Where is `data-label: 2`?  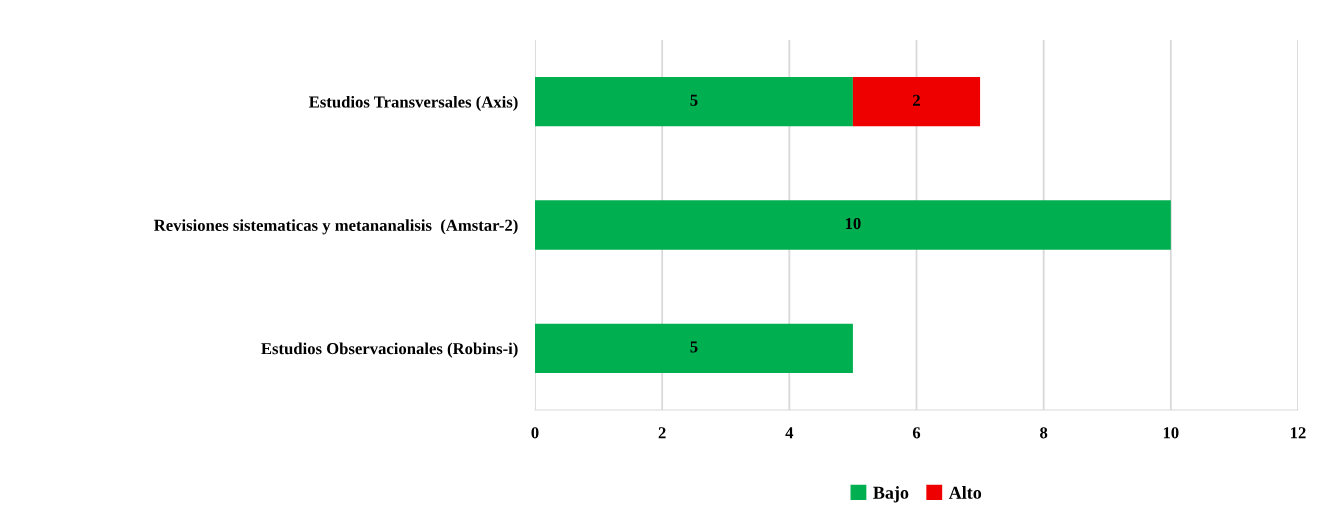 data-label: 2 is located at coordinates (916, 100).